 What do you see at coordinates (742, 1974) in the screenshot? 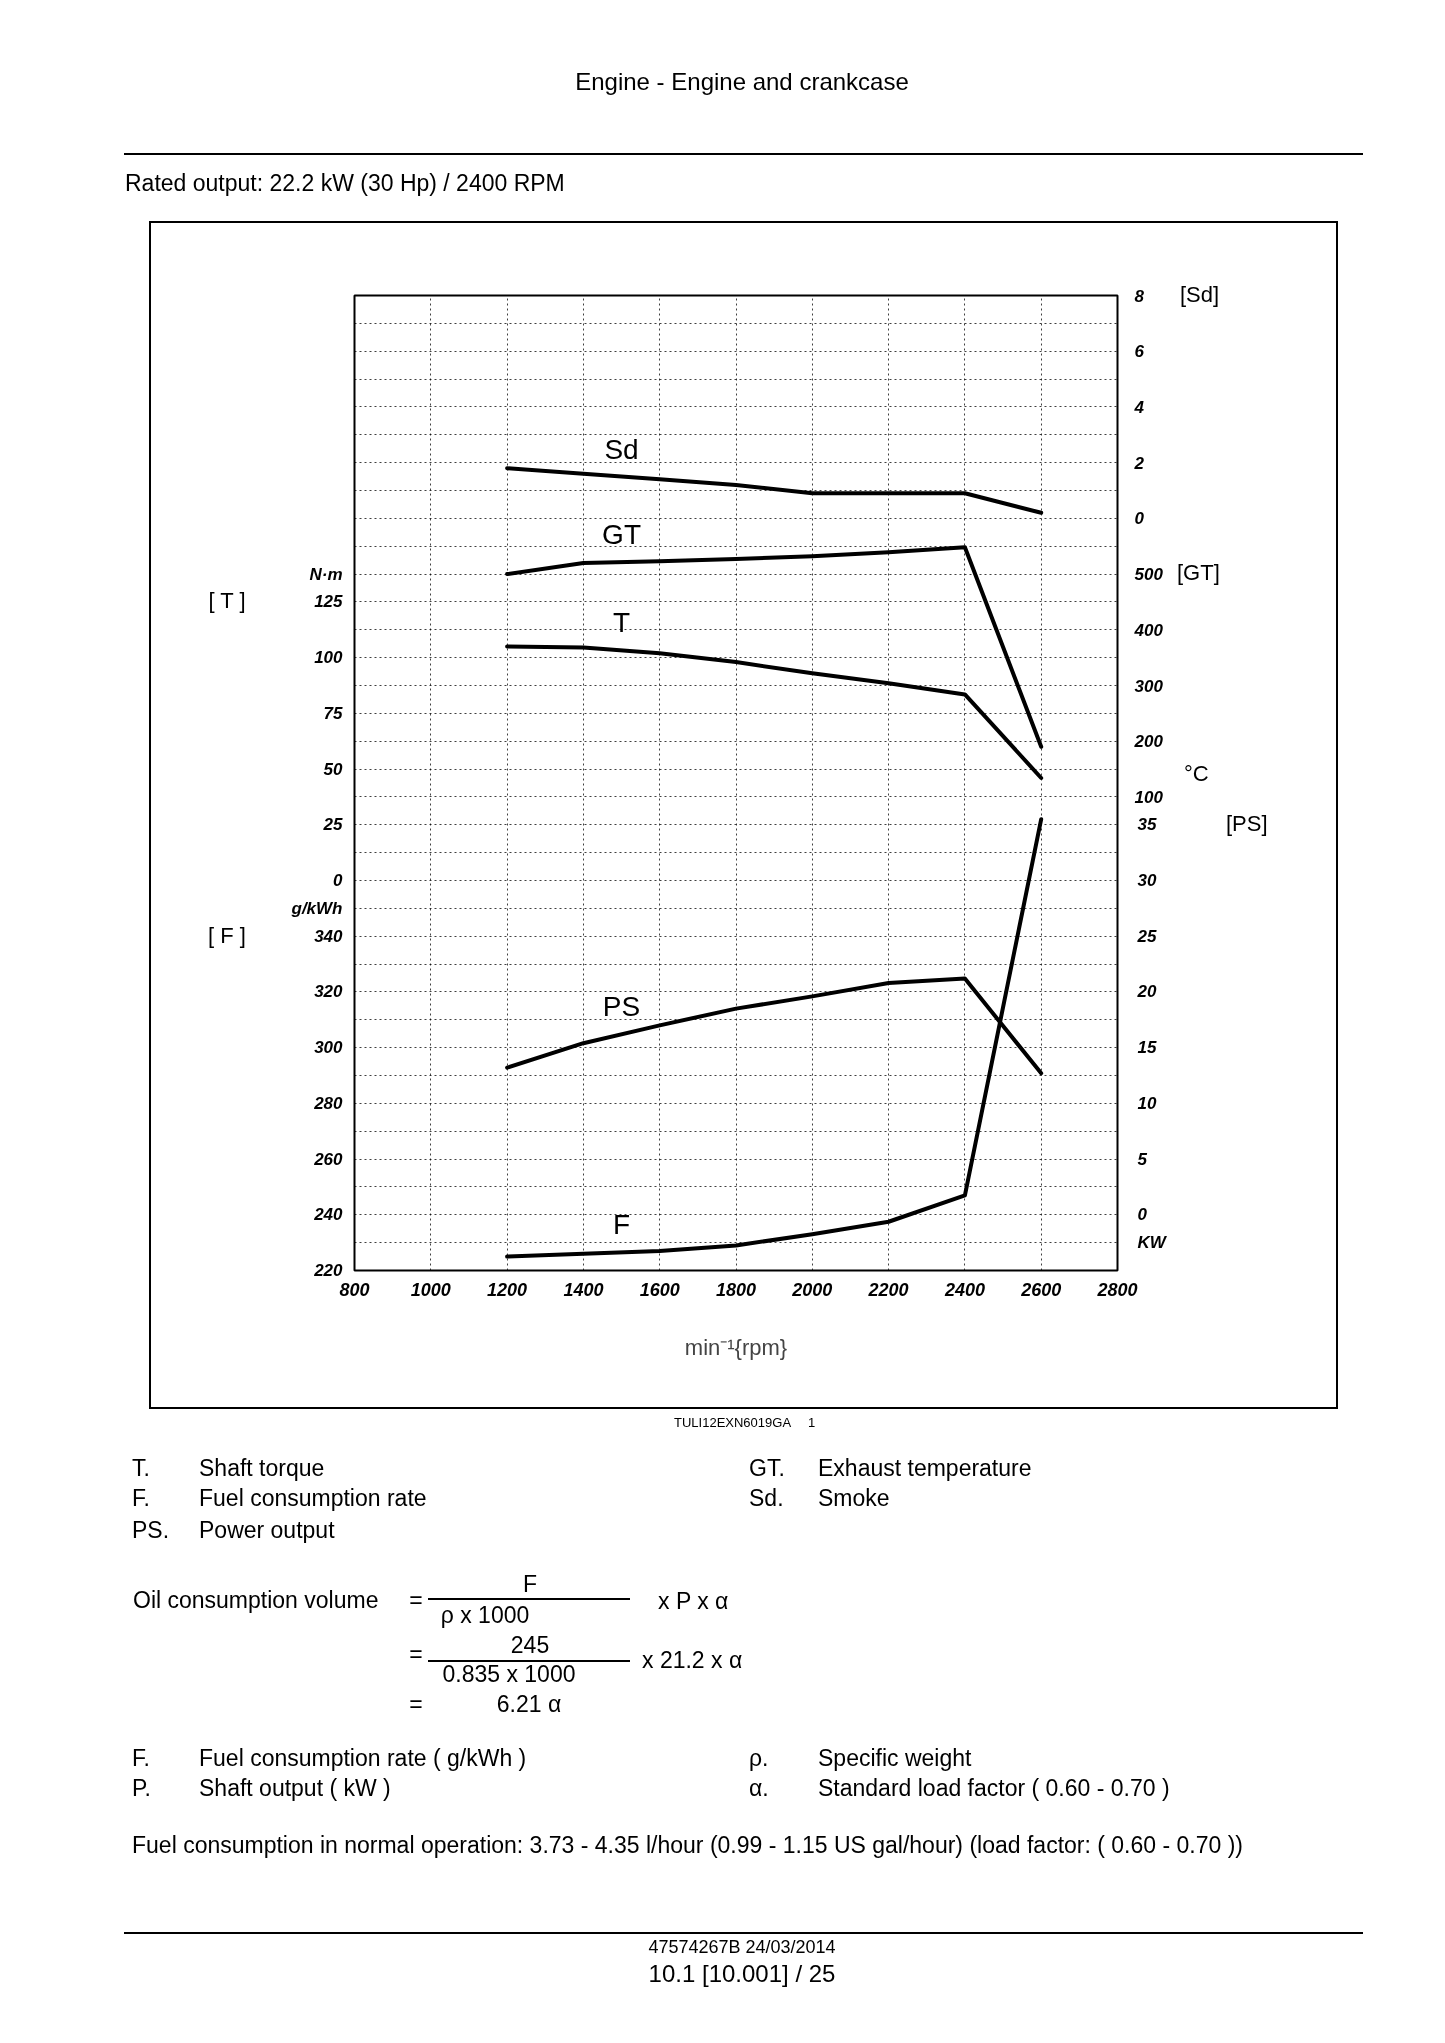
I see `text: 10.1 [10.001] / 25` at bounding box center [742, 1974].